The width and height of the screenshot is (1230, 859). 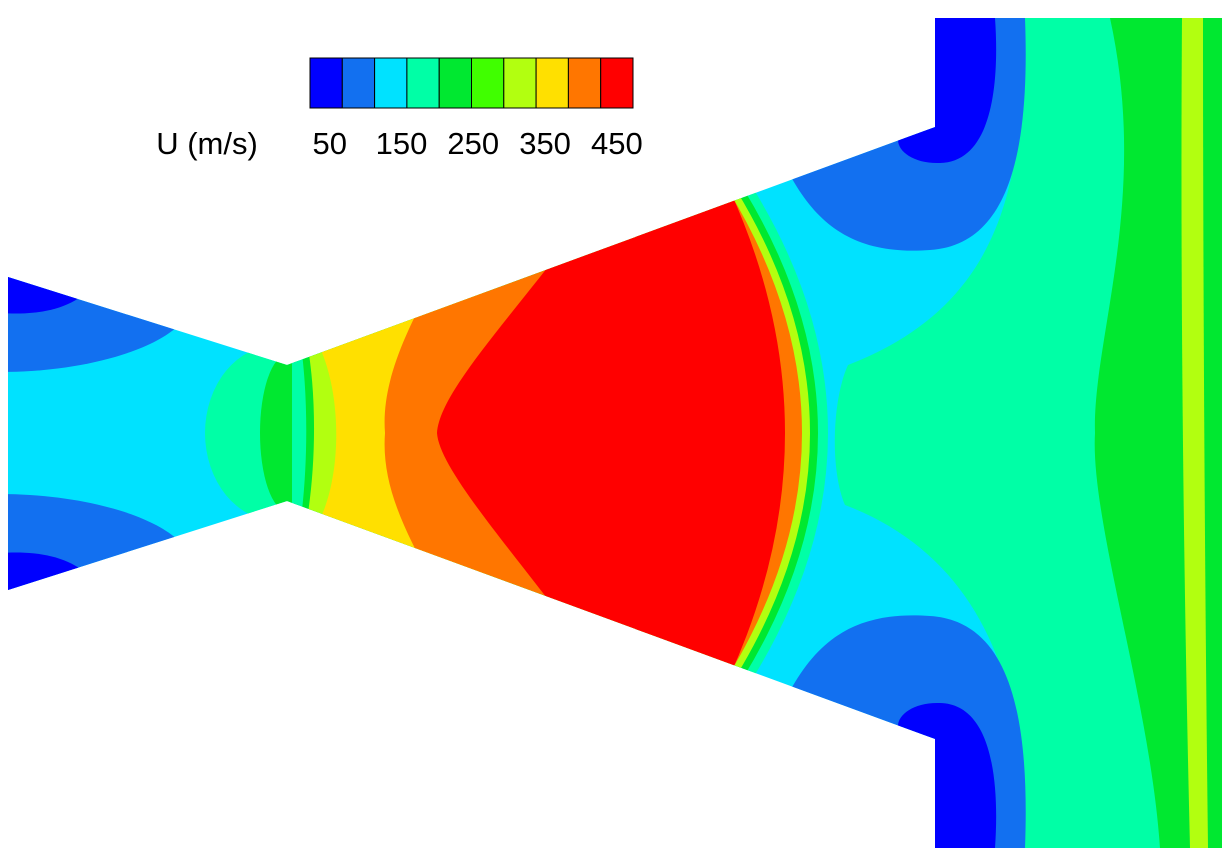 I want to click on colorbar-label: U (m/s), so click(x=207, y=143).